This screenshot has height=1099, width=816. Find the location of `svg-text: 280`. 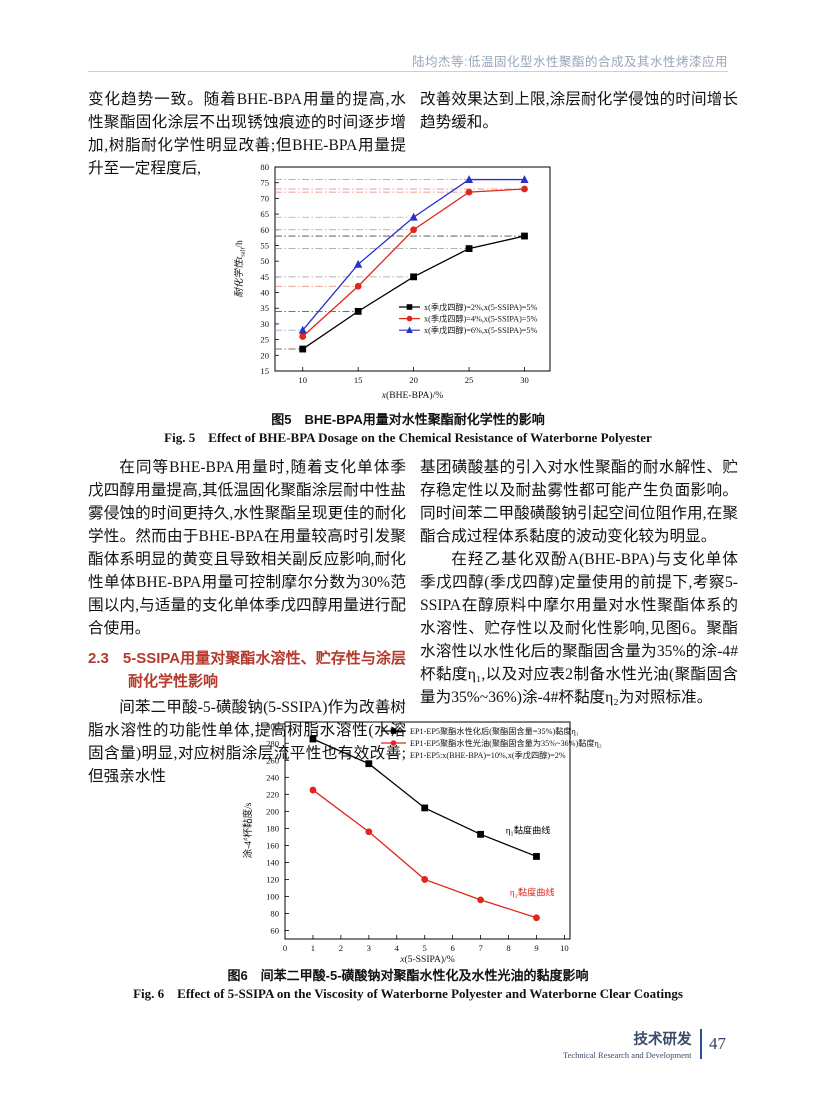

svg-text: 280 is located at coordinates (272, 743).